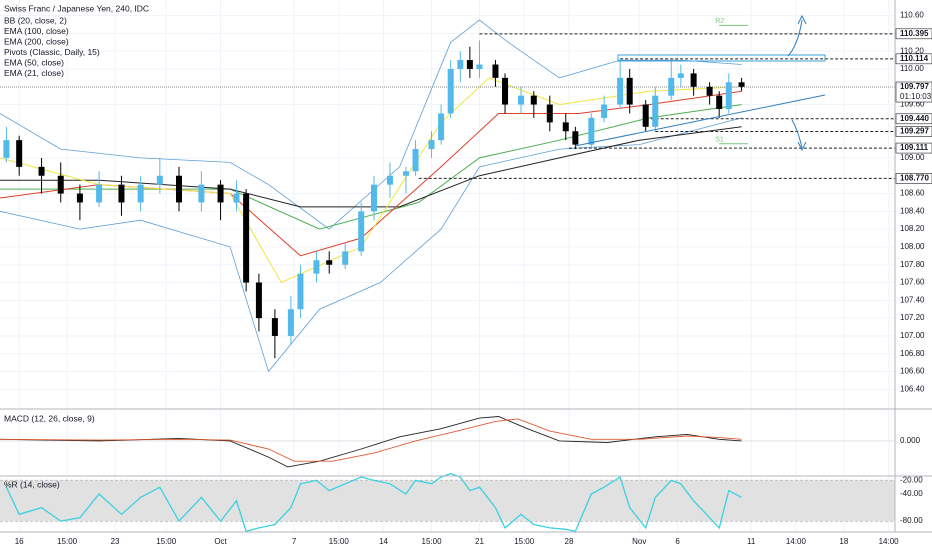 Image resolution: width=932 pixels, height=550 pixels. I want to click on level-label: 109.111, so click(914, 147).